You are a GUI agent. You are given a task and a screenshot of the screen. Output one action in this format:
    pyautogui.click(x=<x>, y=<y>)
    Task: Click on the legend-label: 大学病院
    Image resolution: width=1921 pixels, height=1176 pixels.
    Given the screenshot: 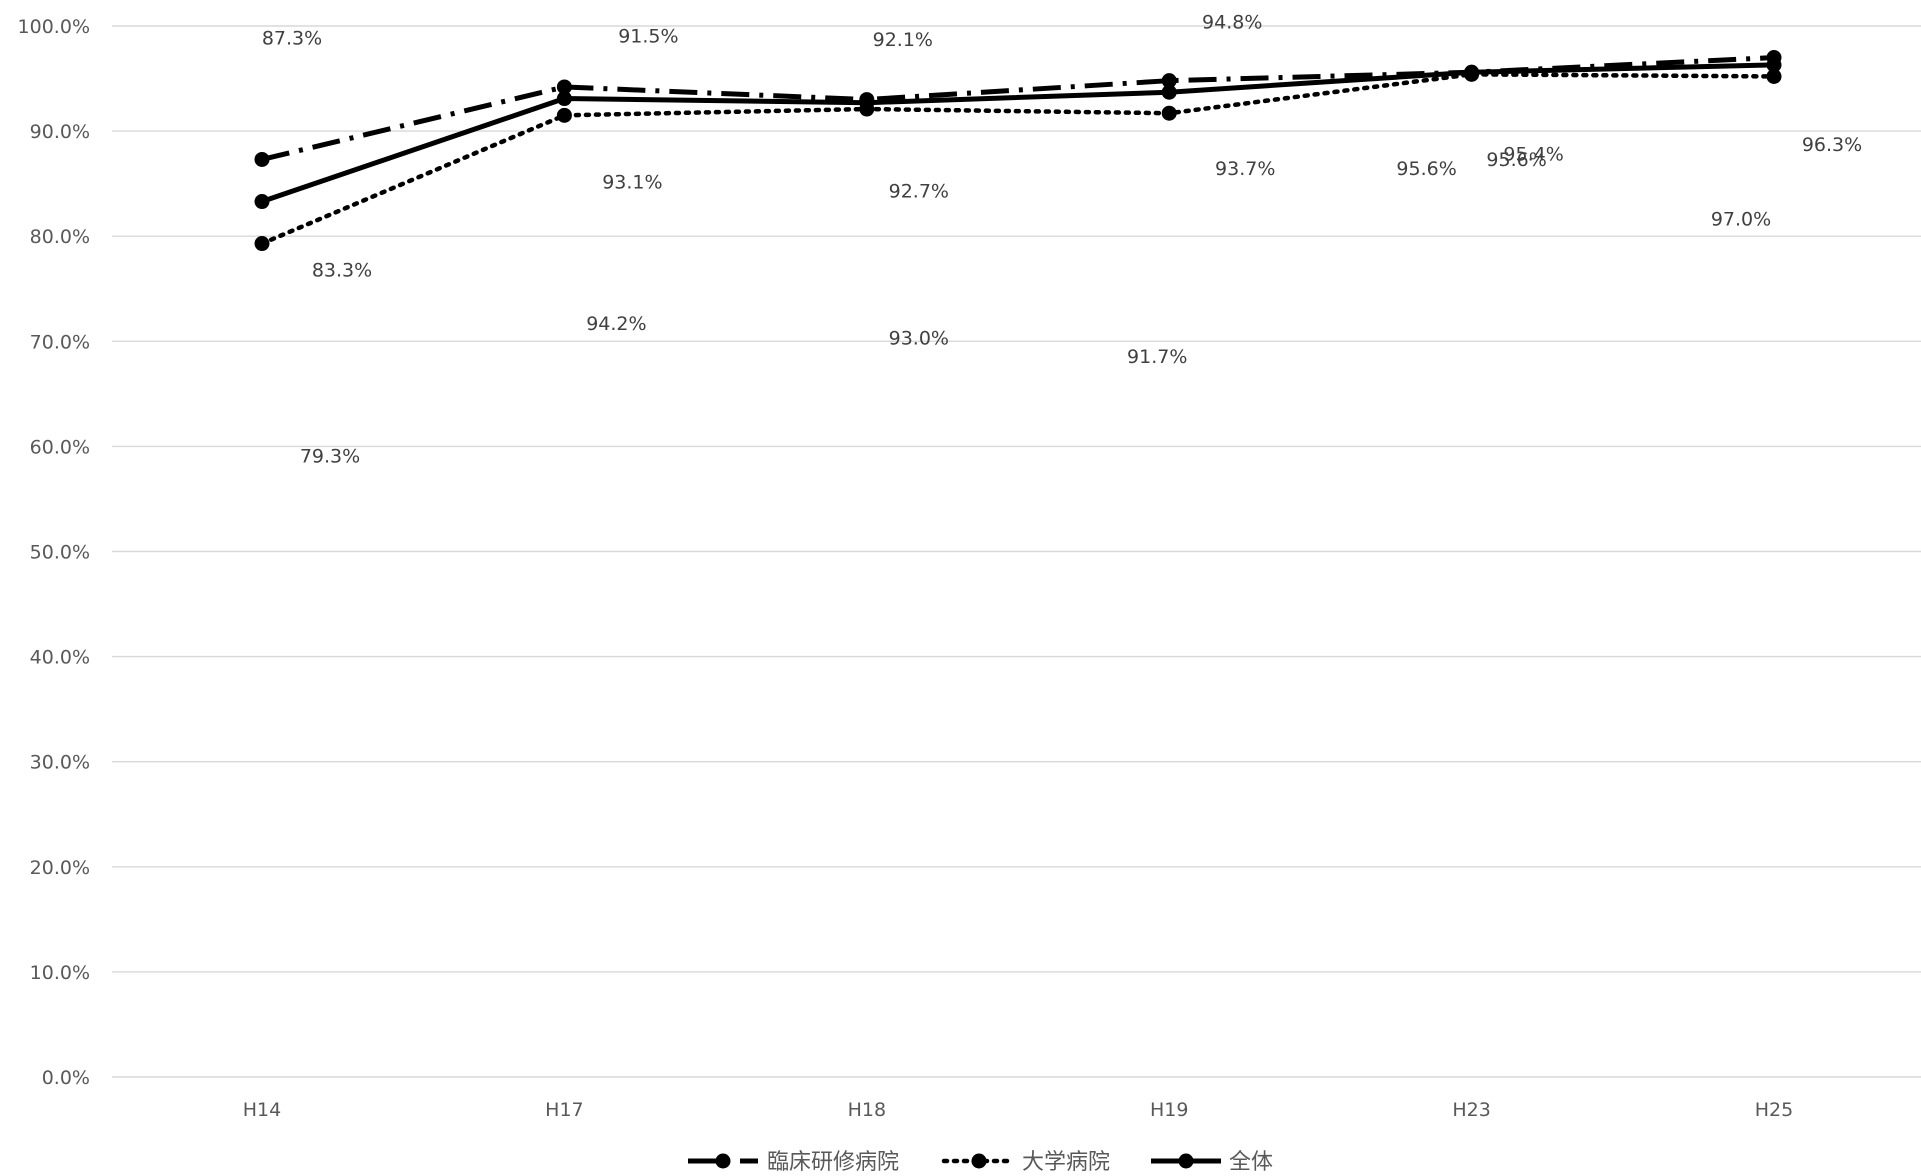 What is the action you would take?
    pyautogui.click(x=1066, y=1162)
    